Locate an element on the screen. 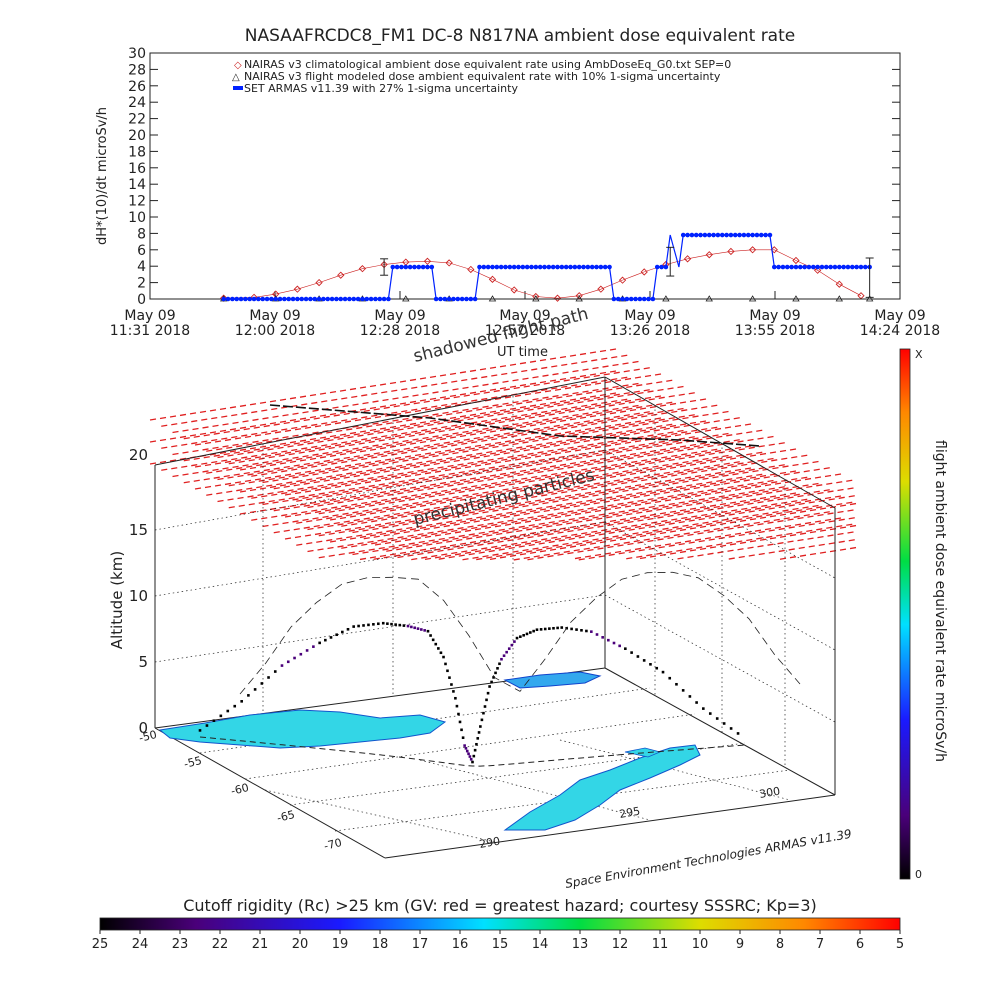  colorbar-tick-label: 16 is located at coordinates (460, 944).